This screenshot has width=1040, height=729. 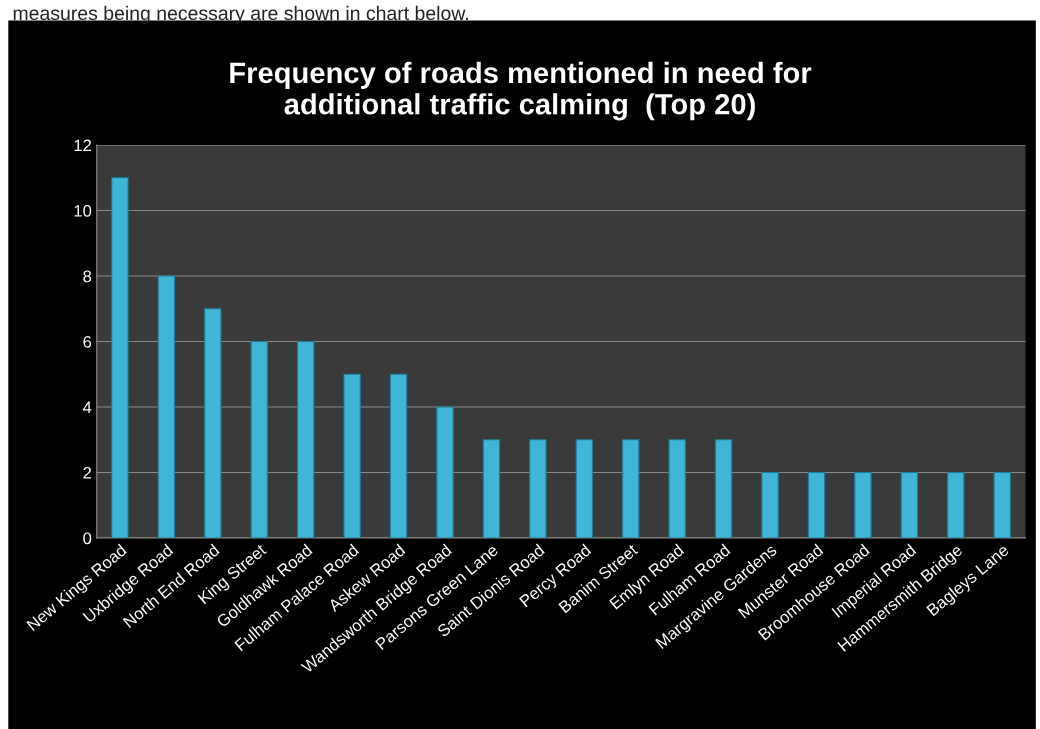 What do you see at coordinates (87, 341) in the screenshot?
I see `y-tick-label: 6` at bounding box center [87, 341].